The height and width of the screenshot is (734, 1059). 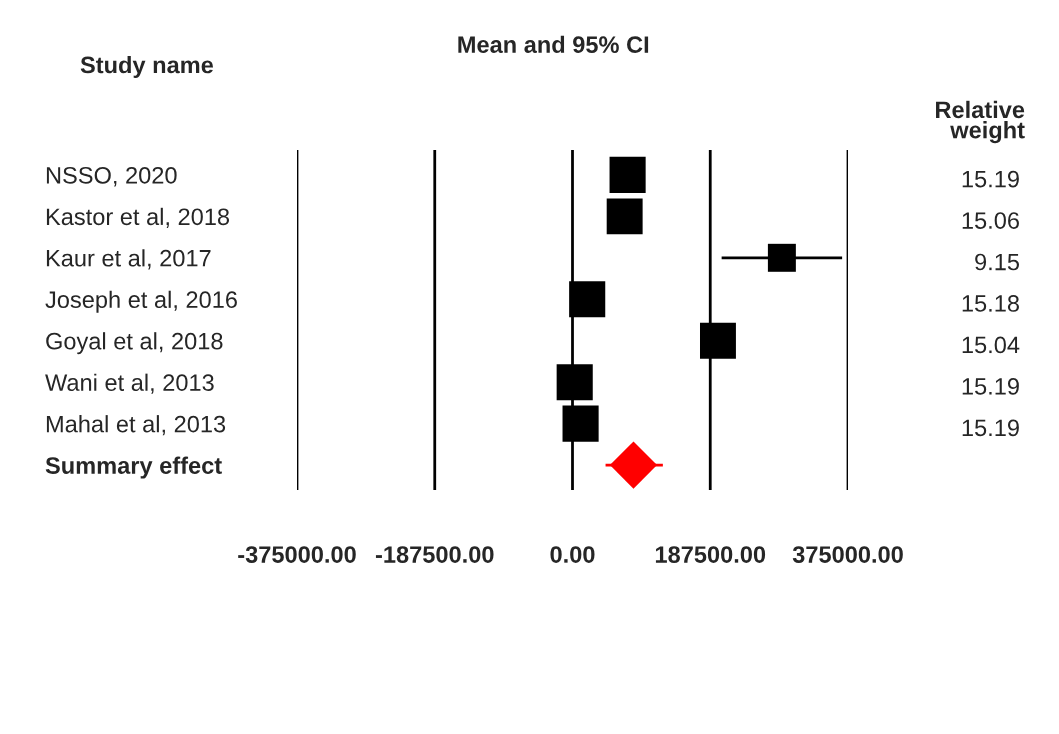 What do you see at coordinates (990, 220) in the screenshot?
I see `text: 15.06` at bounding box center [990, 220].